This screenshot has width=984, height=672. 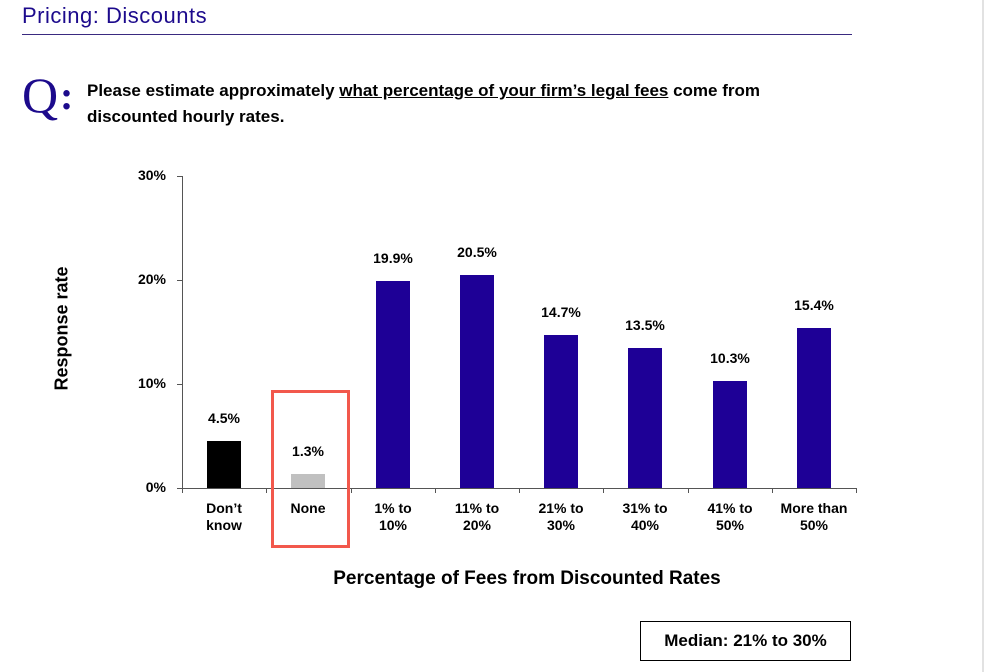 What do you see at coordinates (983, 336) in the screenshot?
I see `page-edge` at bounding box center [983, 336].